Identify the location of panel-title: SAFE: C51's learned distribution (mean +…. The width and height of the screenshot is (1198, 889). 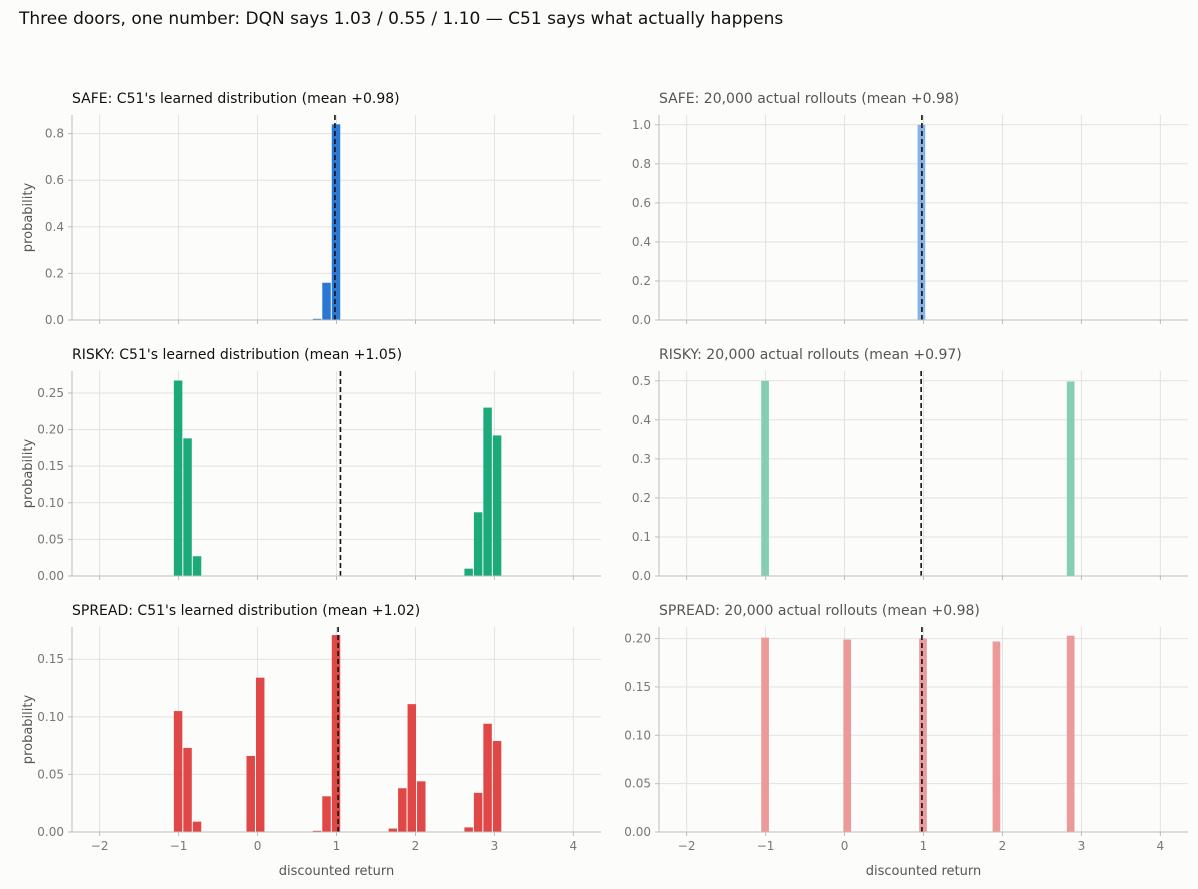
(236, 99).